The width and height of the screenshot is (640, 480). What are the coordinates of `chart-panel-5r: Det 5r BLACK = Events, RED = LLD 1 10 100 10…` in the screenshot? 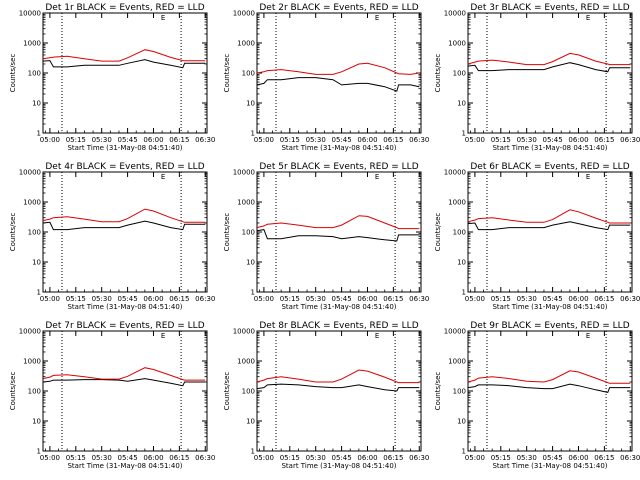 It's located at (326, 236).